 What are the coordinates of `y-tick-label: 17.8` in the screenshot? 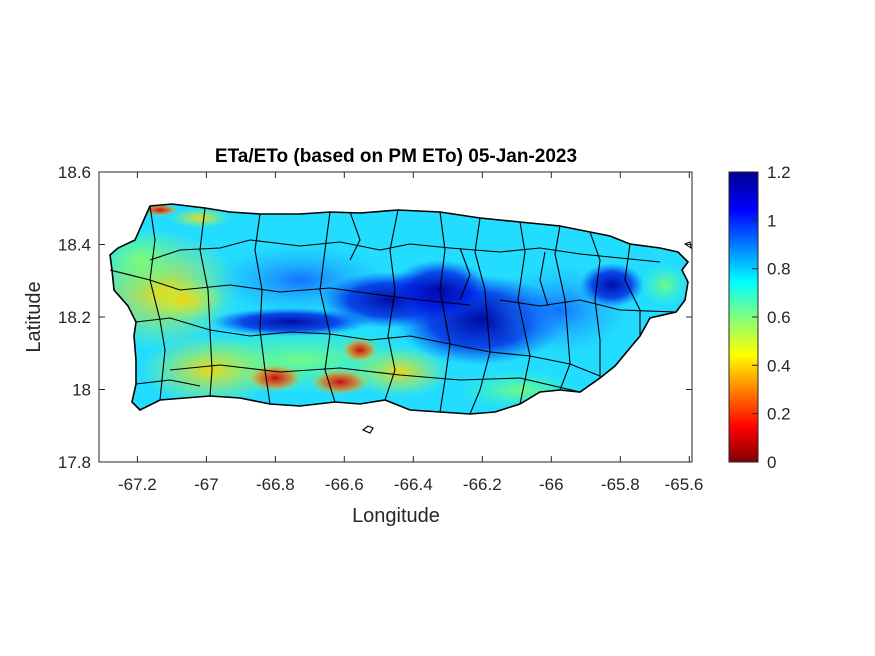 It's located at (74, 462).